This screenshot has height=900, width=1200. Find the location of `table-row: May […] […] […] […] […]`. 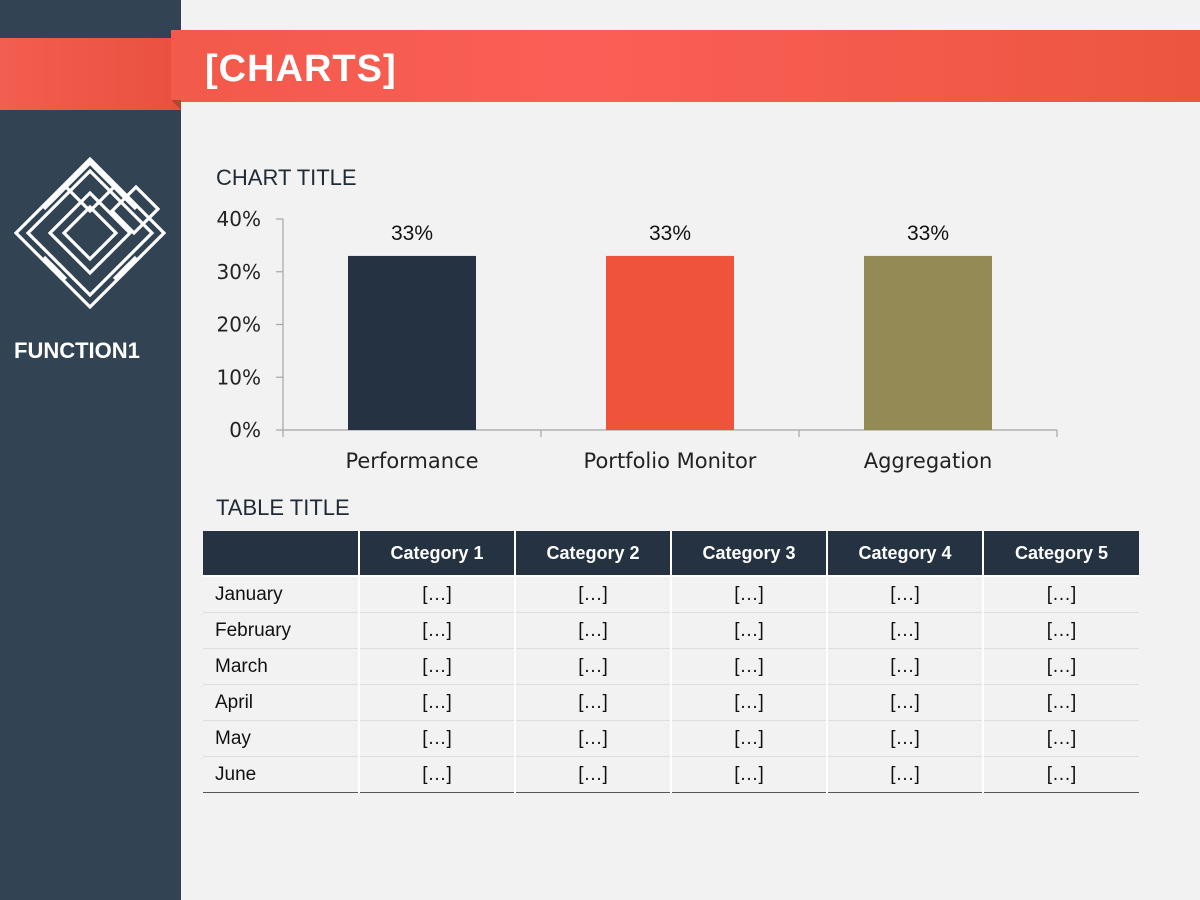

table-row: May […] […] […] […] […] is located at coordinates (671, 738).